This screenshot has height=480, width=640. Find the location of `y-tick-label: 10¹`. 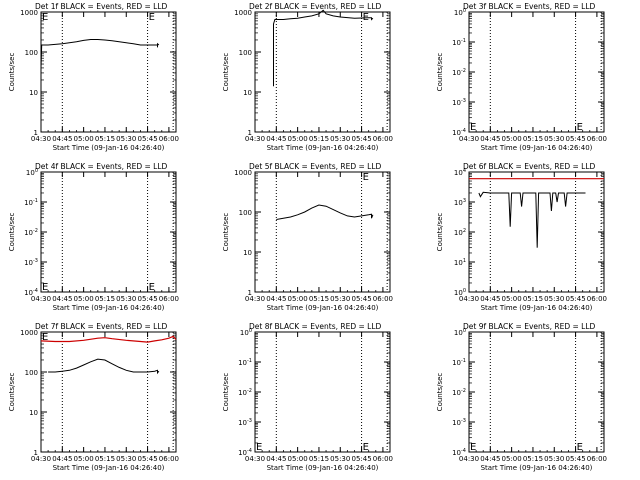

y-tick-label: 10¹ is located at coordinates (460, 262).